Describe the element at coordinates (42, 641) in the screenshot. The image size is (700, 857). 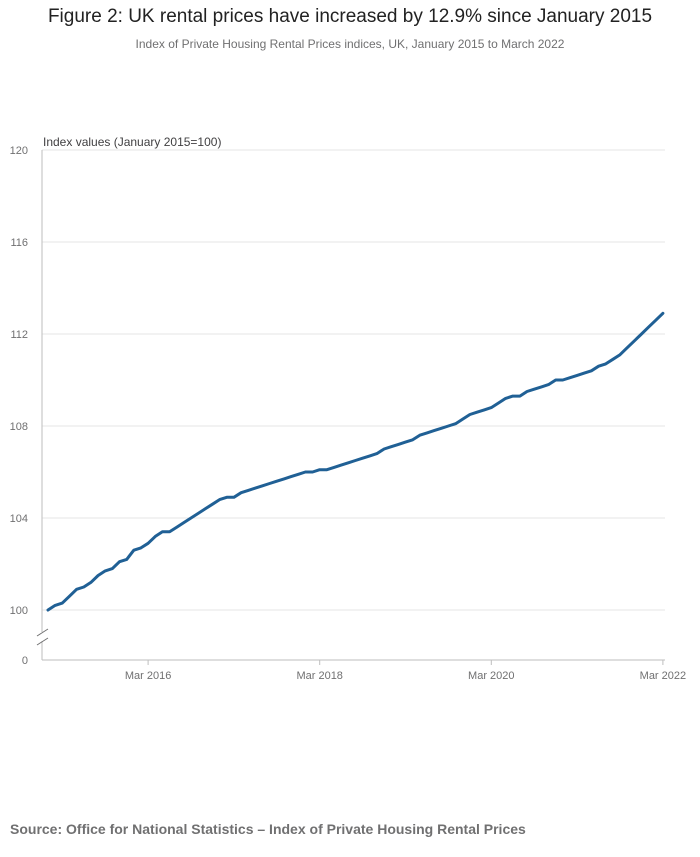
I see `axis-break-mark-lower` at that location.